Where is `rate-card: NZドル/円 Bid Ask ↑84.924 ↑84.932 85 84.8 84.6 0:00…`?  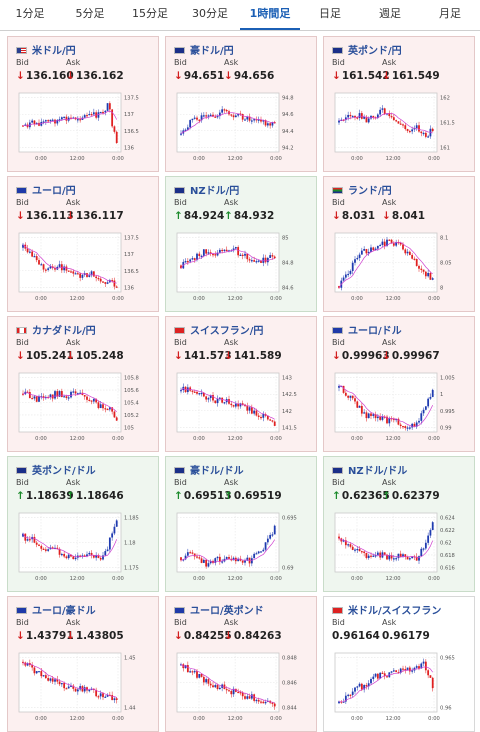
rate-card: NZドル/円 Bid Ask ↑84.924 ↑84.932 85 84.8 84.6 0:00… is located at coordinates (241, 244).